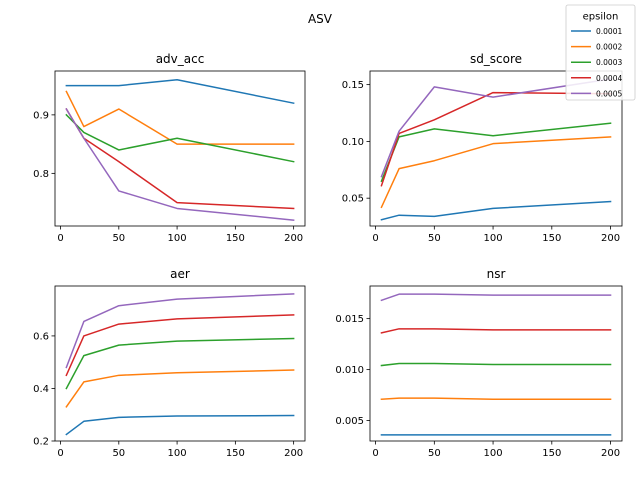  What do you see at coordinates (349, 421) in the screenshot?
I see `y-tick-label: 0.005` at bounding box center [349, 421].